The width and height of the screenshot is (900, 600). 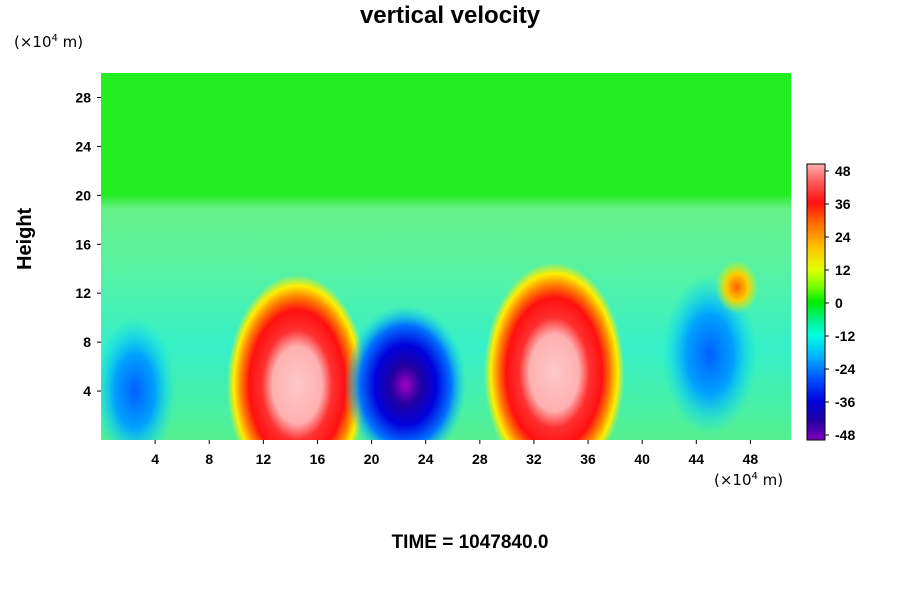 What do you see at coordinates (450, 15) in the screenshot?
I see `chart-title: vertical velocity` at bounding box center [450, 15].